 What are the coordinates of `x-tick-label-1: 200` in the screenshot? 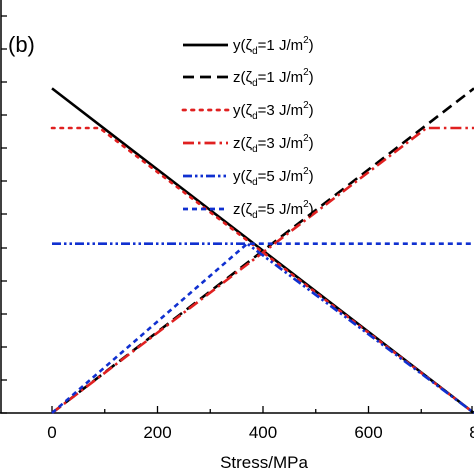 It's located at (157, 432).